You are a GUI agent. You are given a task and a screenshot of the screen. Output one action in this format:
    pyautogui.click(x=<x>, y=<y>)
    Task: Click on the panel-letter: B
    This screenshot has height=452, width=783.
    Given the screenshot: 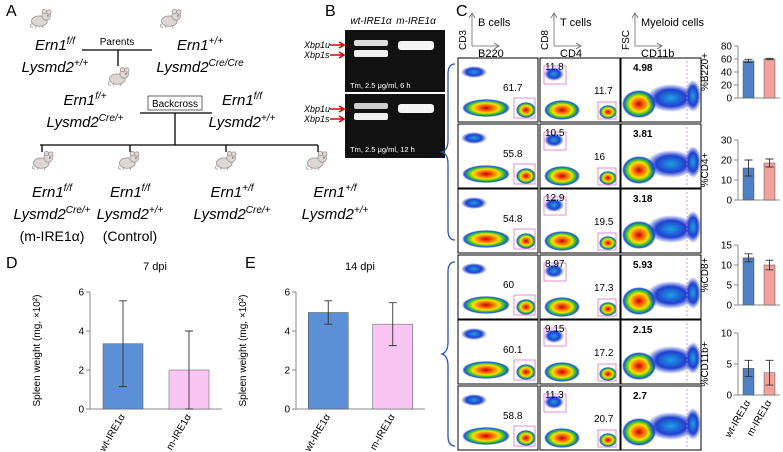 What is the action you would take?
    pyautogui.click(x=330, y=11)
    